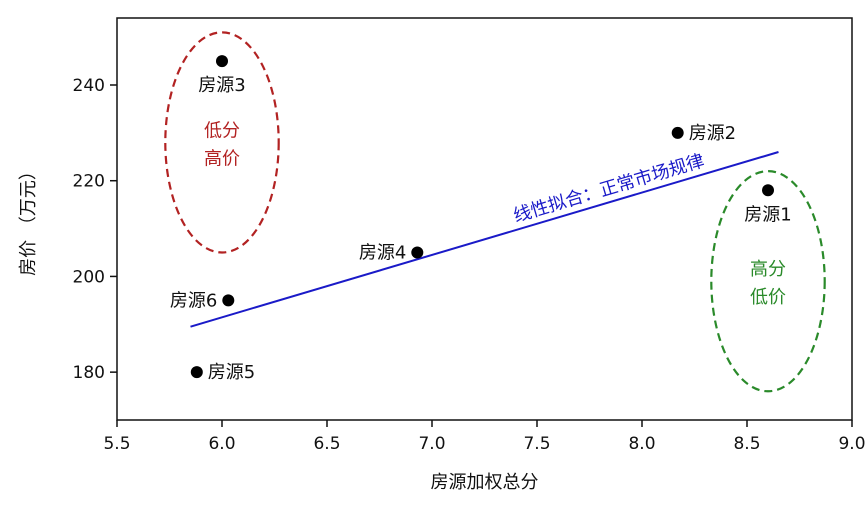  I want to click on y-tick-label-1: 180, so click(89, 373).